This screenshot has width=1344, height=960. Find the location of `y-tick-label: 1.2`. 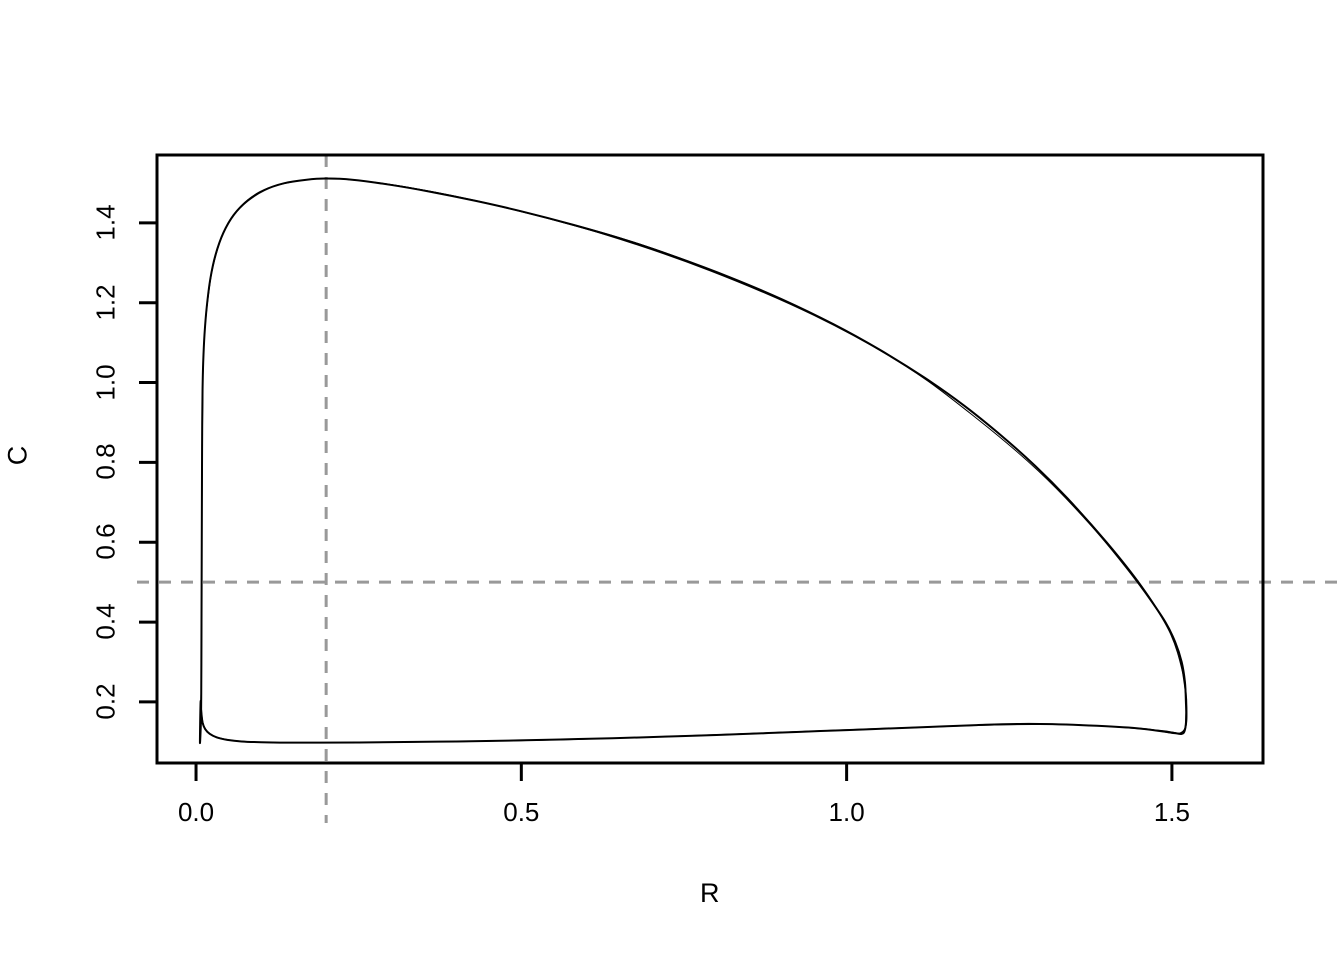

y-tick-label: 1.2 is located at coordinates (105, 302).